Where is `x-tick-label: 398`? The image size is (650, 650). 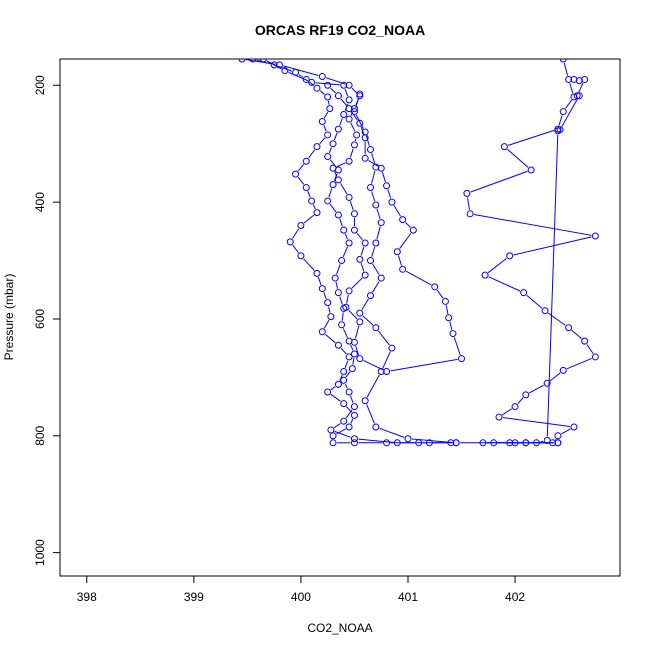
x-tick-label: 398 is located at coordinates (87, 597).